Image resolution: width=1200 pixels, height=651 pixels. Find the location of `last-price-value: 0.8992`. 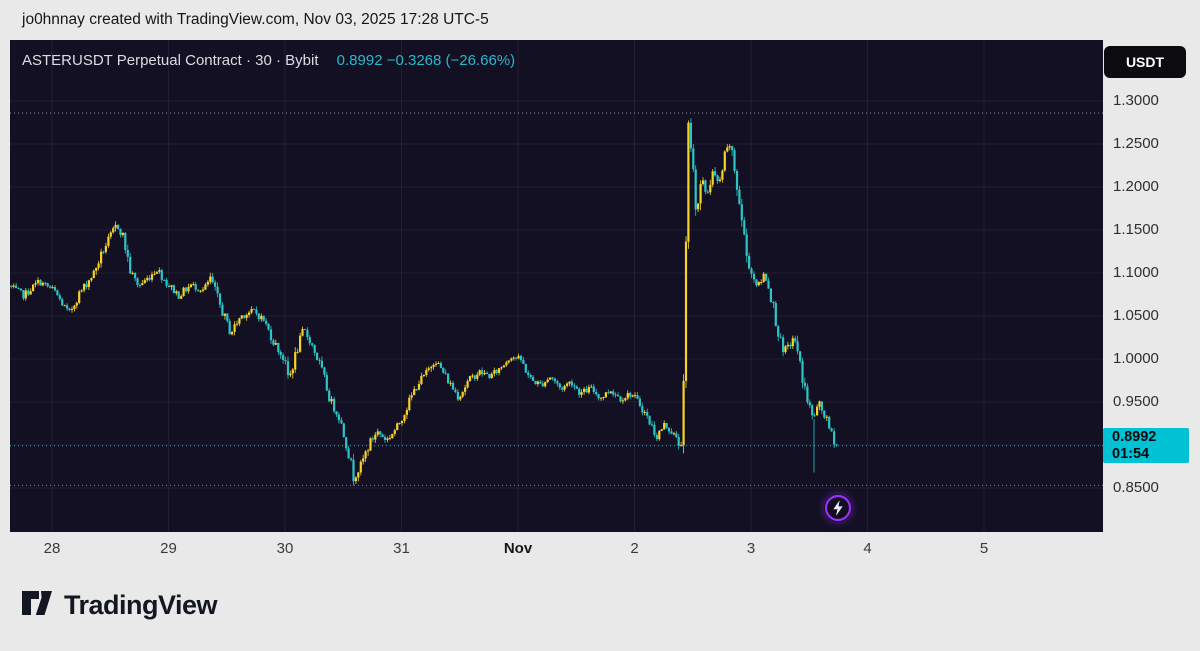

last-price-value: 0.8992 is located at coordinates (1134, 437).